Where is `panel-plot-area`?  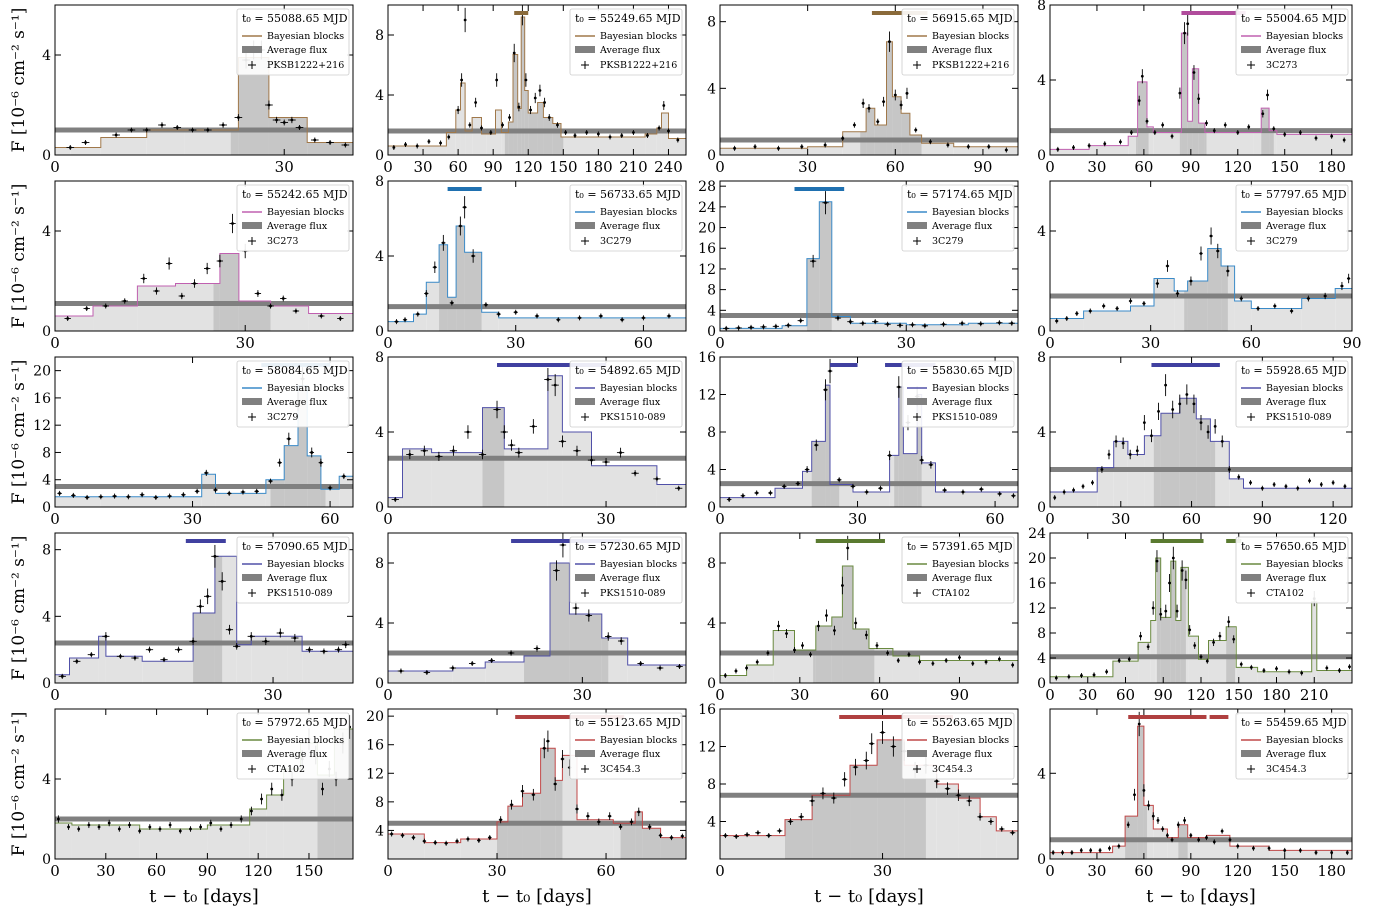 panel-plot-area is located at coordinates (869, 432).